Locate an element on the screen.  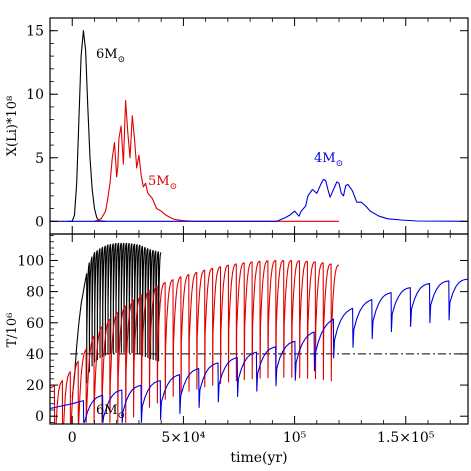
top-ylabel: X(Li)*10⁸ is located at coordinates (12, 126).